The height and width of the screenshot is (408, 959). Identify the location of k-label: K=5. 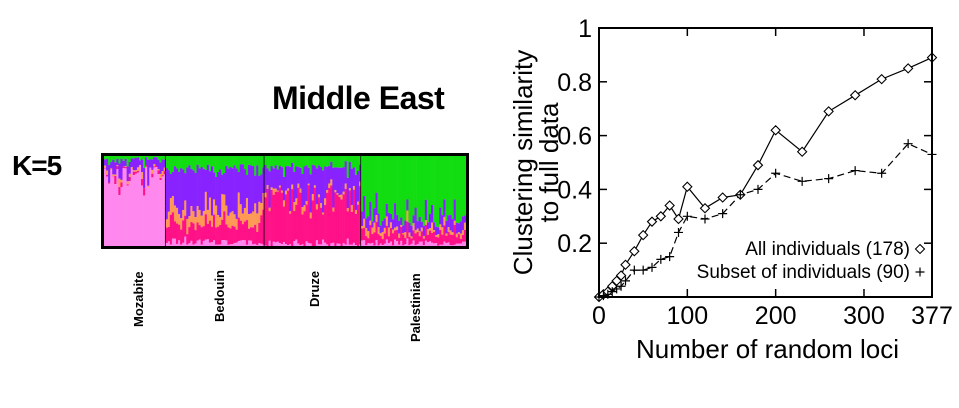
(37, 165).